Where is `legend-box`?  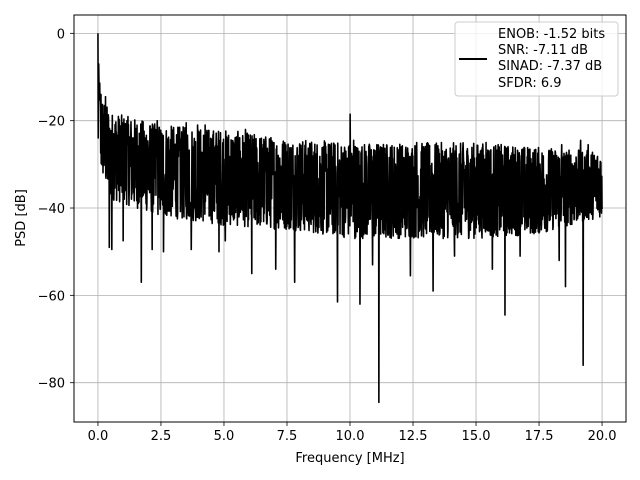 legend-box is located at coordinates (536, 59).